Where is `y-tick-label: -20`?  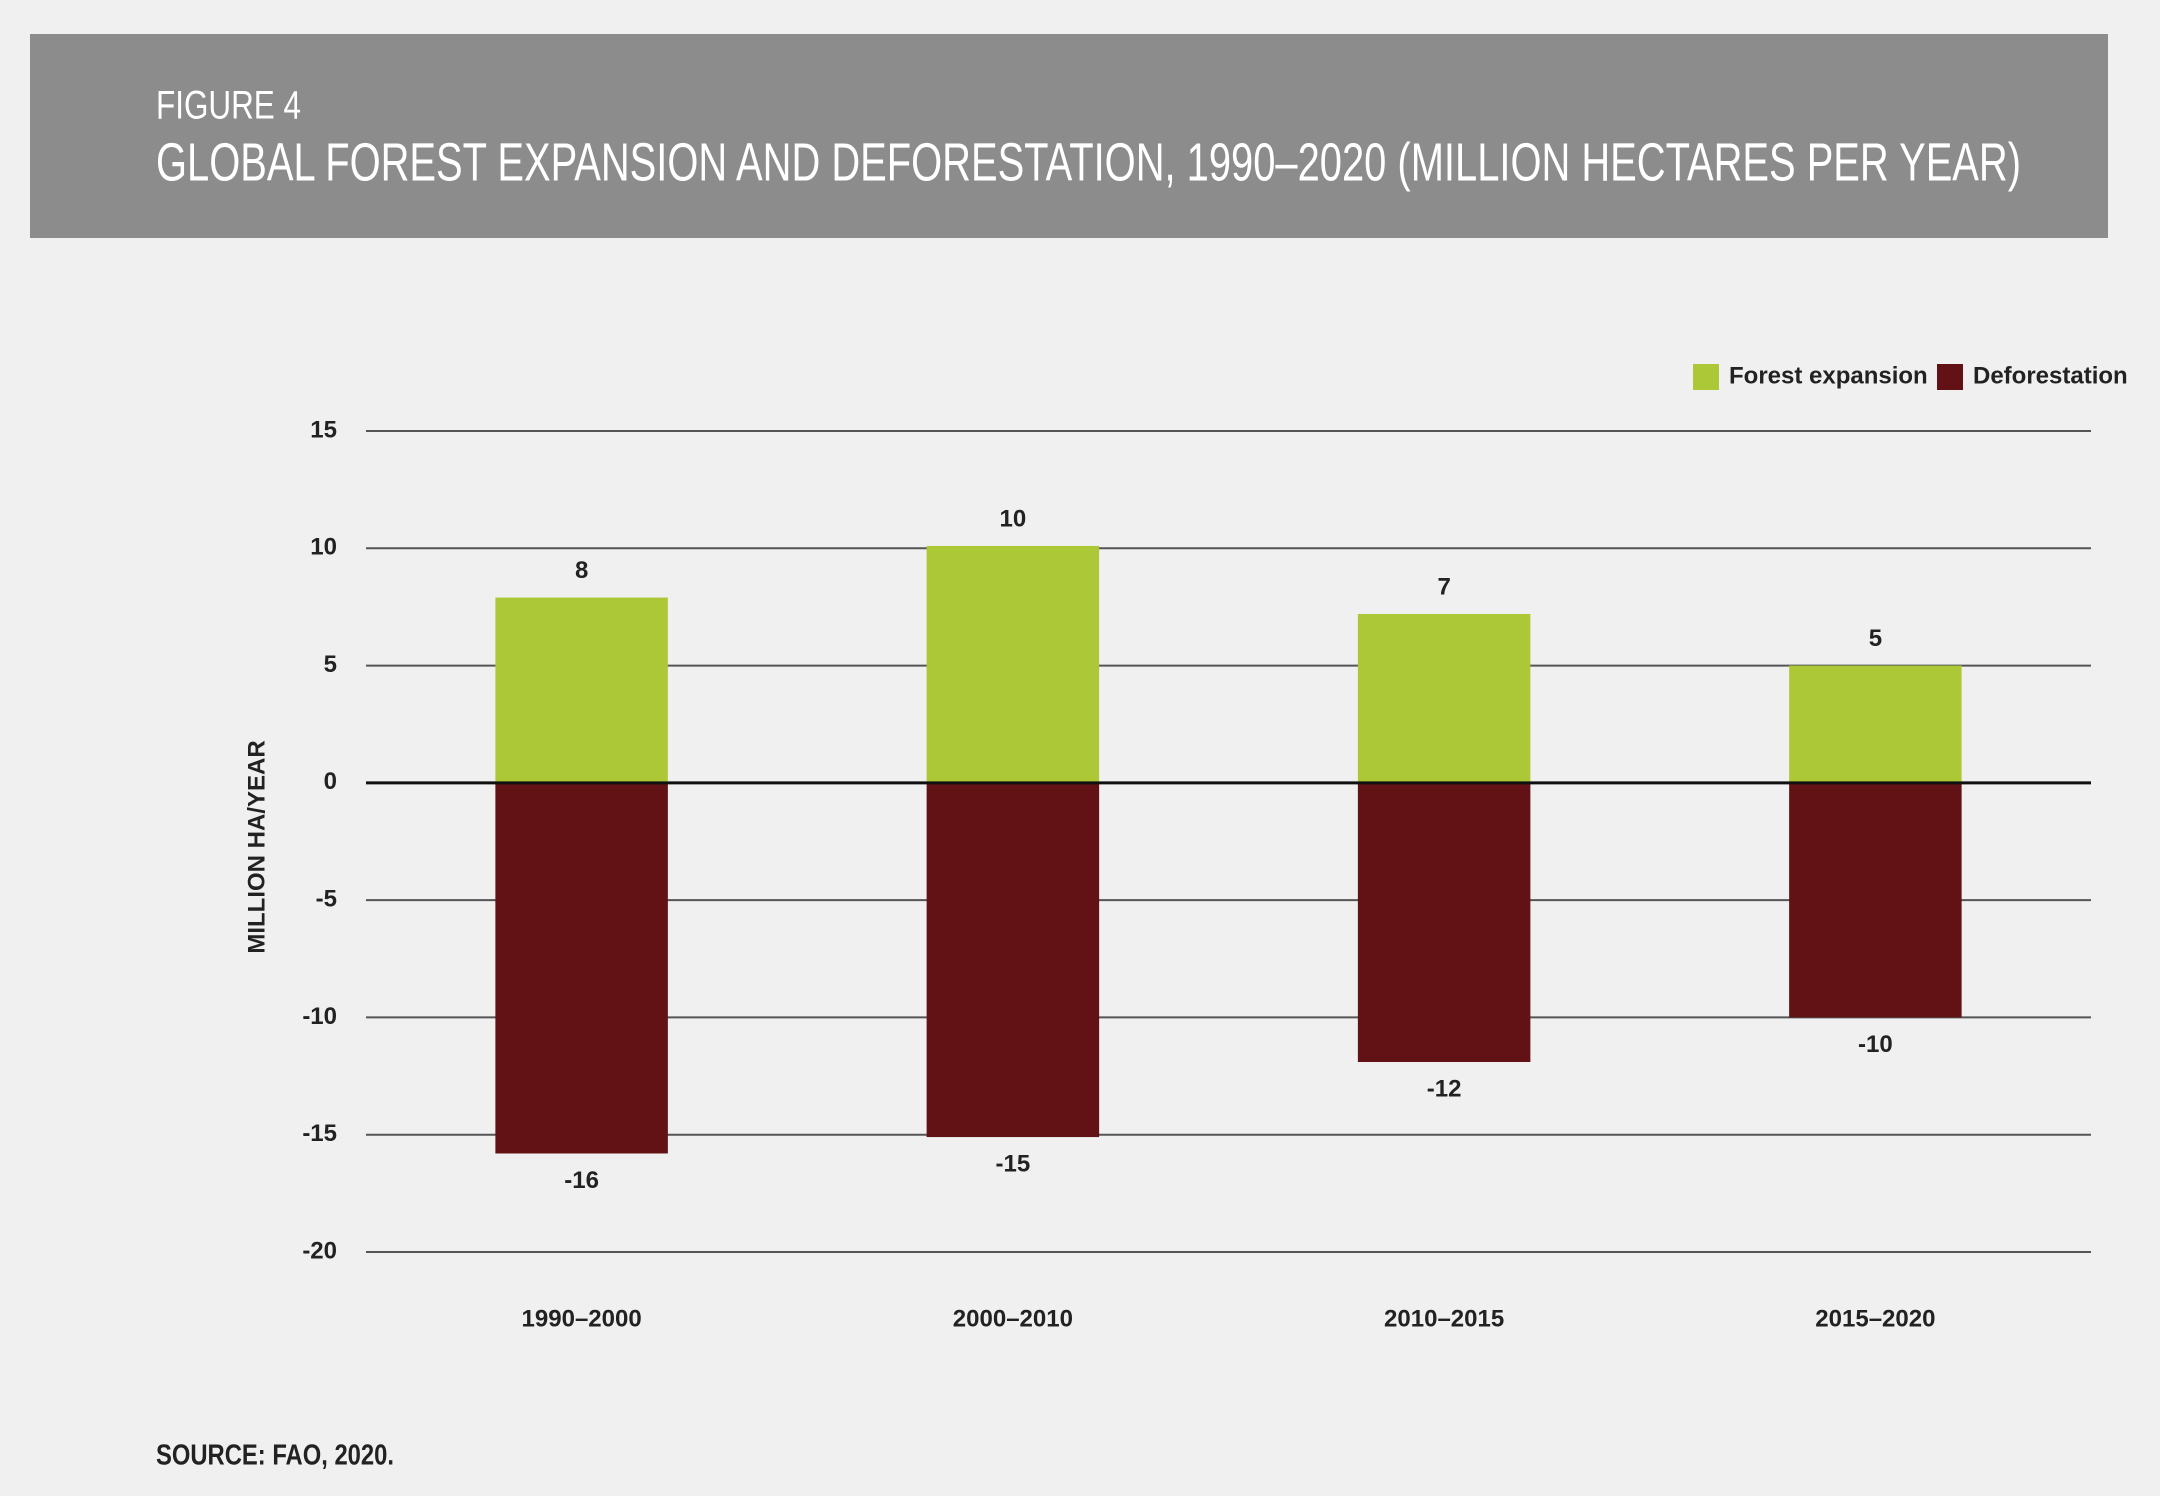 y-tick-label: -20 is located at coordinates (319, 1250).